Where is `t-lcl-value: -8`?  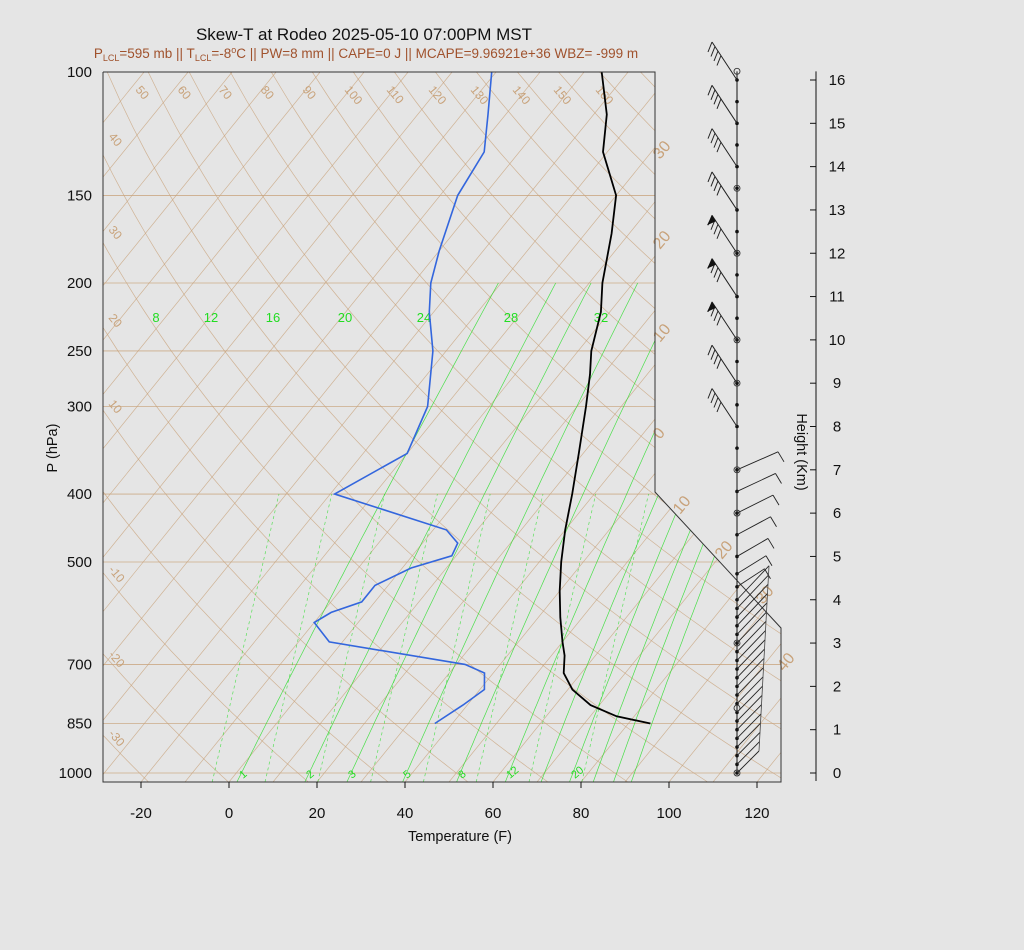 t-lcl-value: -8 is located at coordinates (225, 53).